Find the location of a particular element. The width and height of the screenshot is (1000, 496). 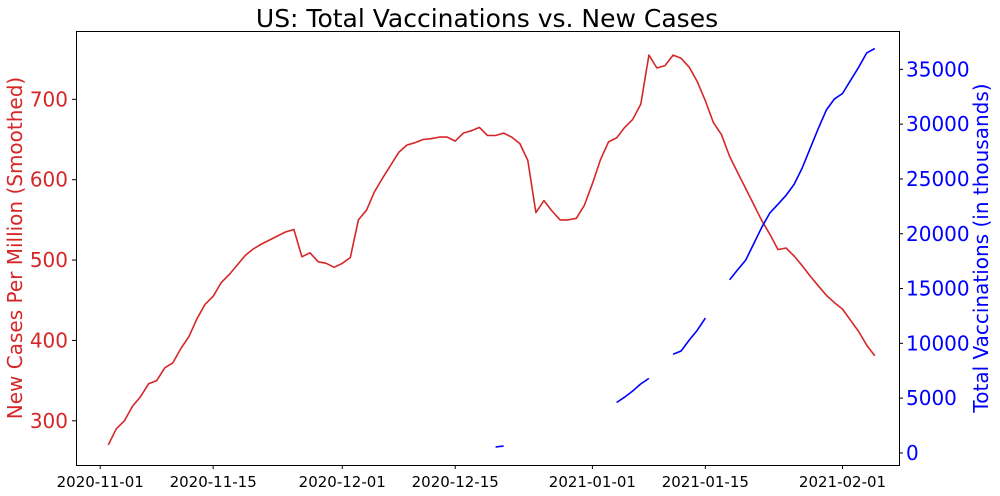

chart-title: US: Total Vaccinations vs. New Cases is located at coordinates (487, 18).